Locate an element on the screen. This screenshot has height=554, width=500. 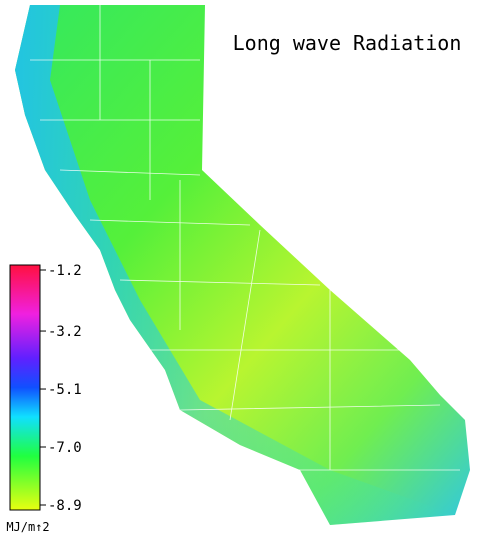
colorbar is located at coordinates (25, 387).